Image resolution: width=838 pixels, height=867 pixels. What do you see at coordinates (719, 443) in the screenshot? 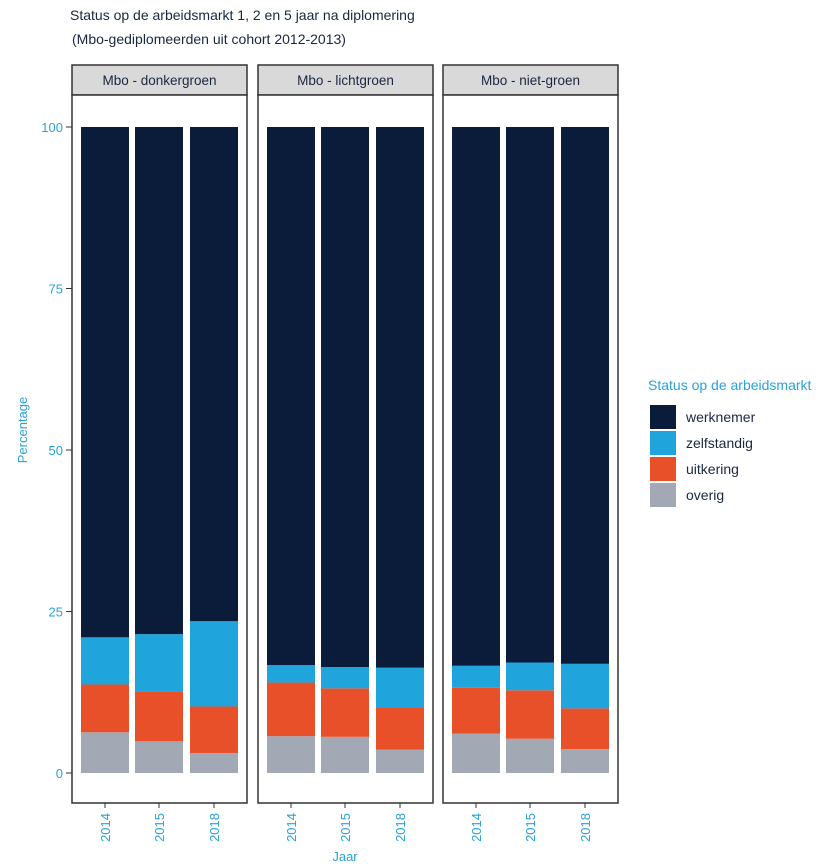
I see `legend-label-zelfstandig: zelfstandig` at bounding box center [719, 443].